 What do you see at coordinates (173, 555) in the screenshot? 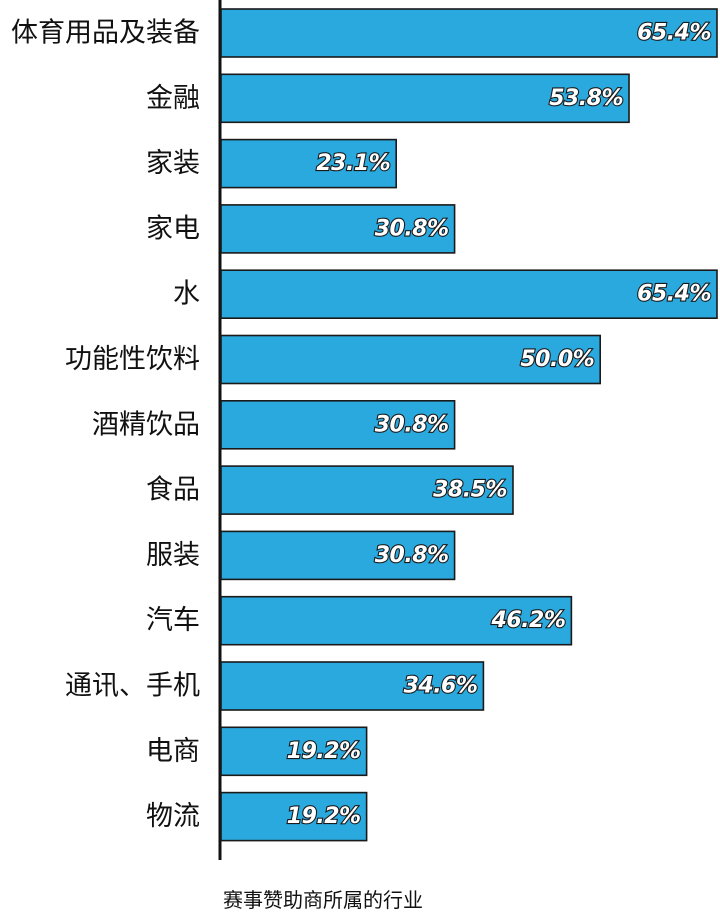
I see `category-label-8: 服装` at bounding box center [173, 555].